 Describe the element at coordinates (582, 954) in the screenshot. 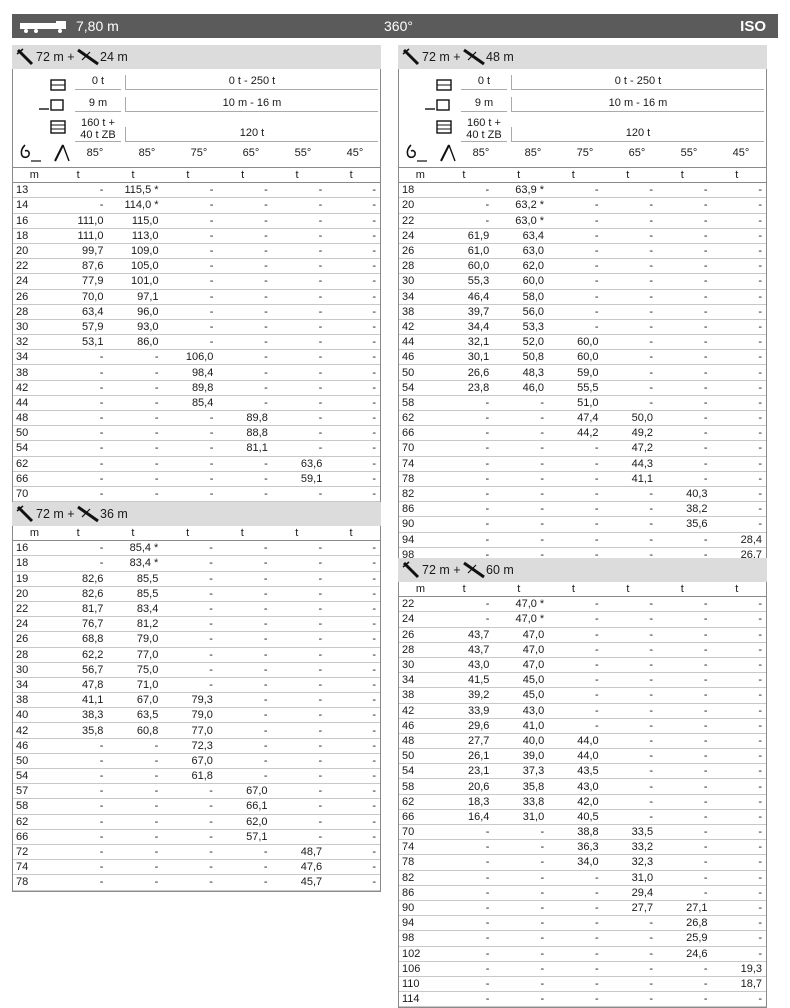

I see `table-row: 102 - - - - 24,6 -` at that location.